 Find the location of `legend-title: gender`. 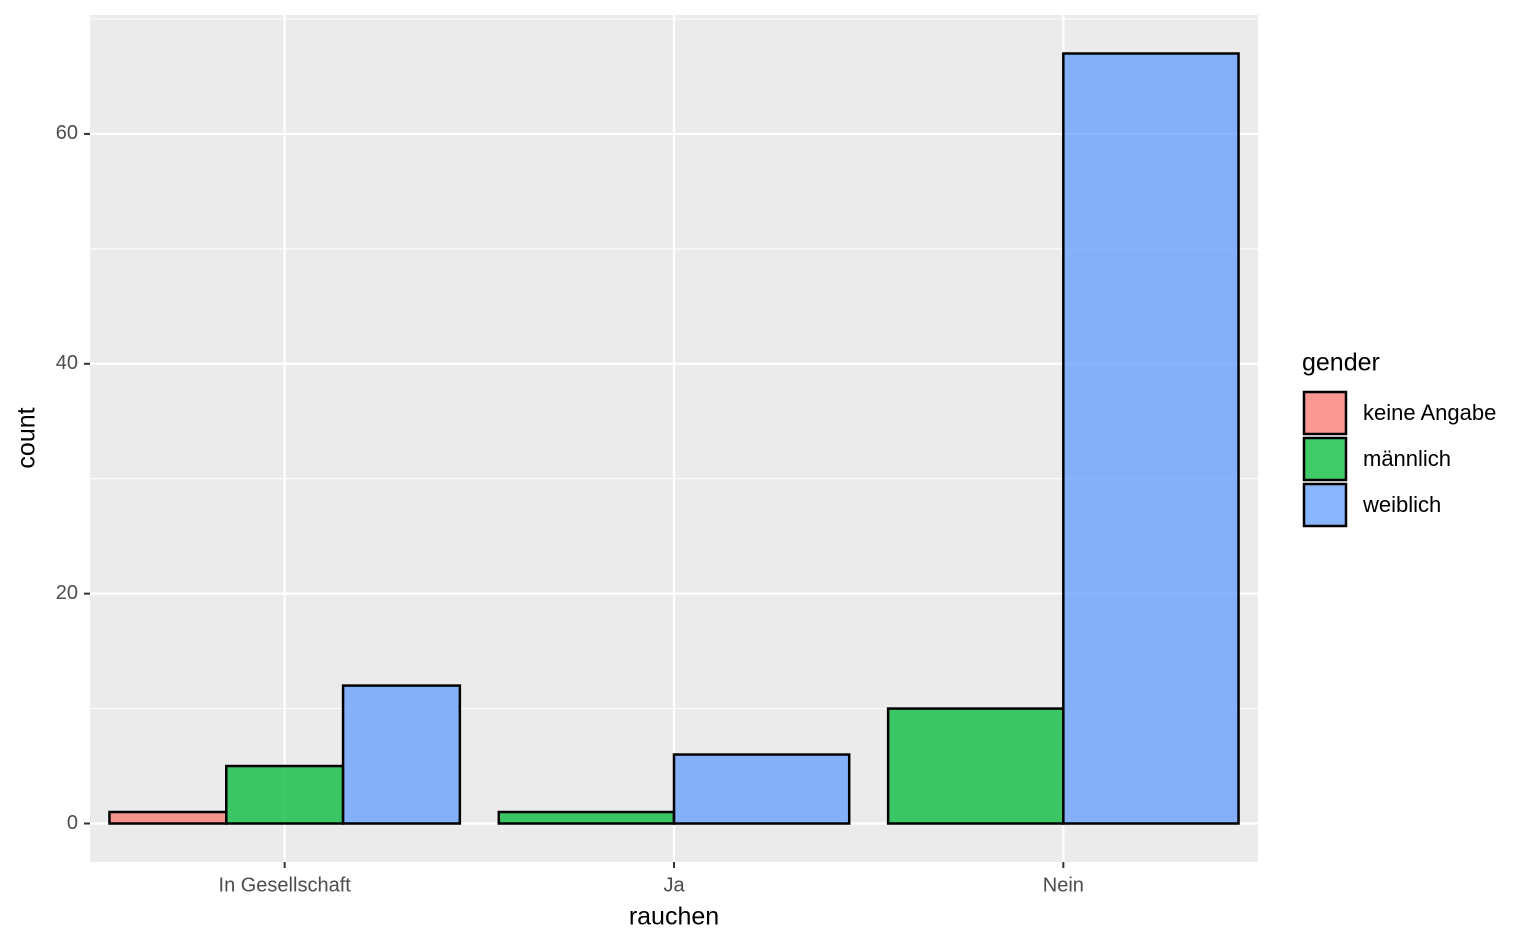

legend-title: gender is located at coordinates (1341, 363).